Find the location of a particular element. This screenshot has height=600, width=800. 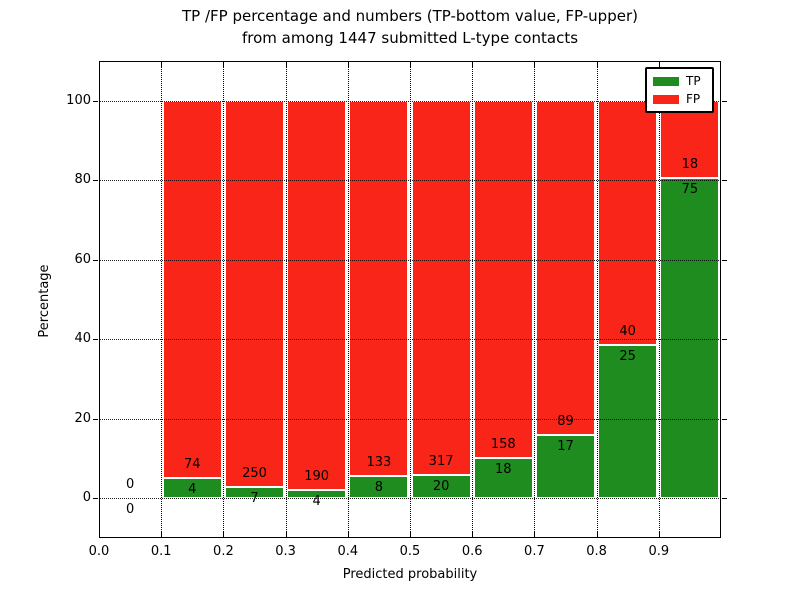

x-tick-label: 0.6 is located at coordinates (472, 551).